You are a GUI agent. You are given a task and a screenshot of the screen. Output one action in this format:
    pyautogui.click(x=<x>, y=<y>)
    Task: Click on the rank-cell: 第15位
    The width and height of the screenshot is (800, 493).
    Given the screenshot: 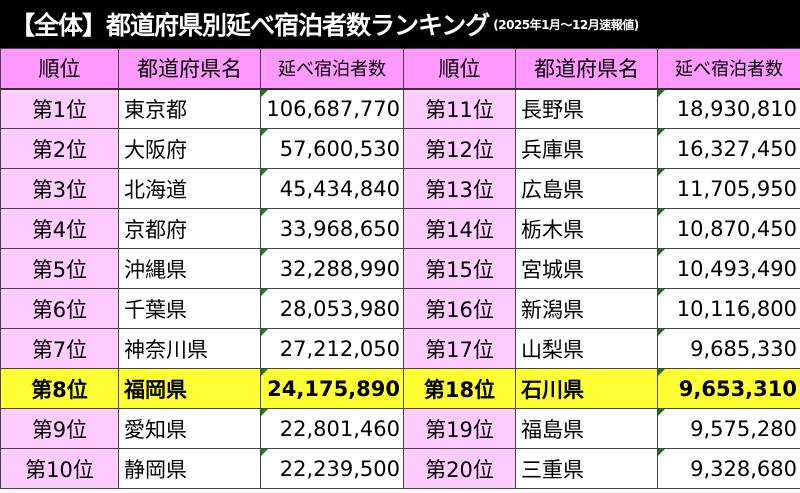 What is the action you would take?
    pyautogui.click(x=459, y=268)
    